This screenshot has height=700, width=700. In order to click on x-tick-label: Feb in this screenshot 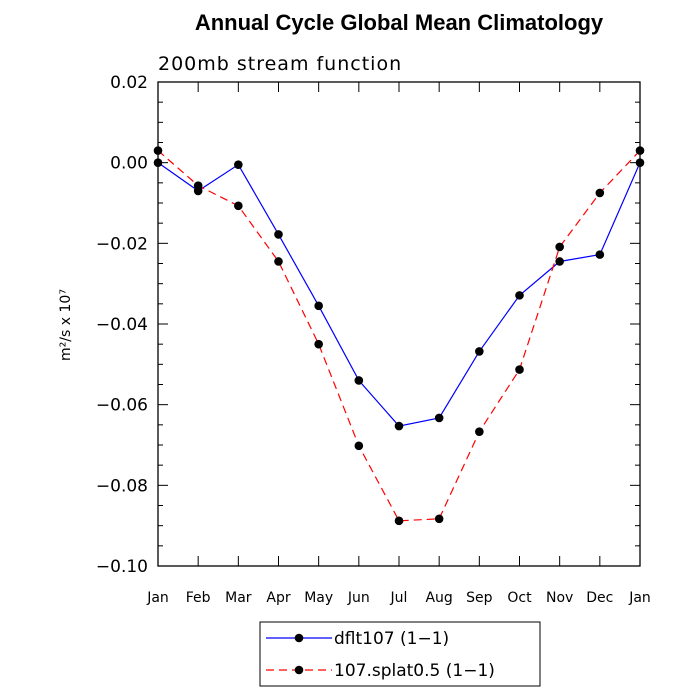, I will do `click(198, 598)`.